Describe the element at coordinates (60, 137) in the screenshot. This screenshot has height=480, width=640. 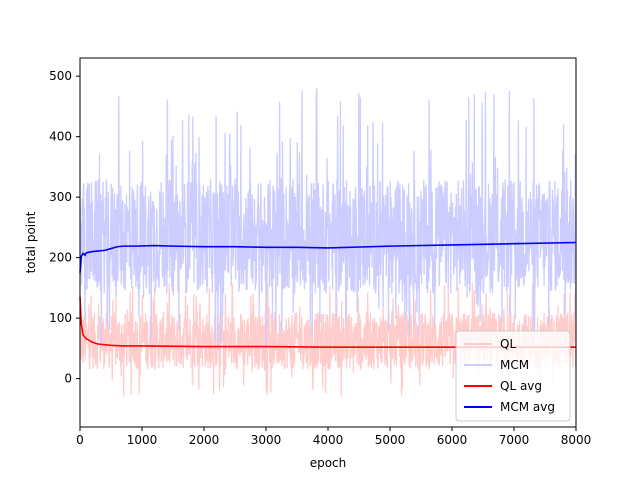
I see `y-tick-label: 400` at that location.